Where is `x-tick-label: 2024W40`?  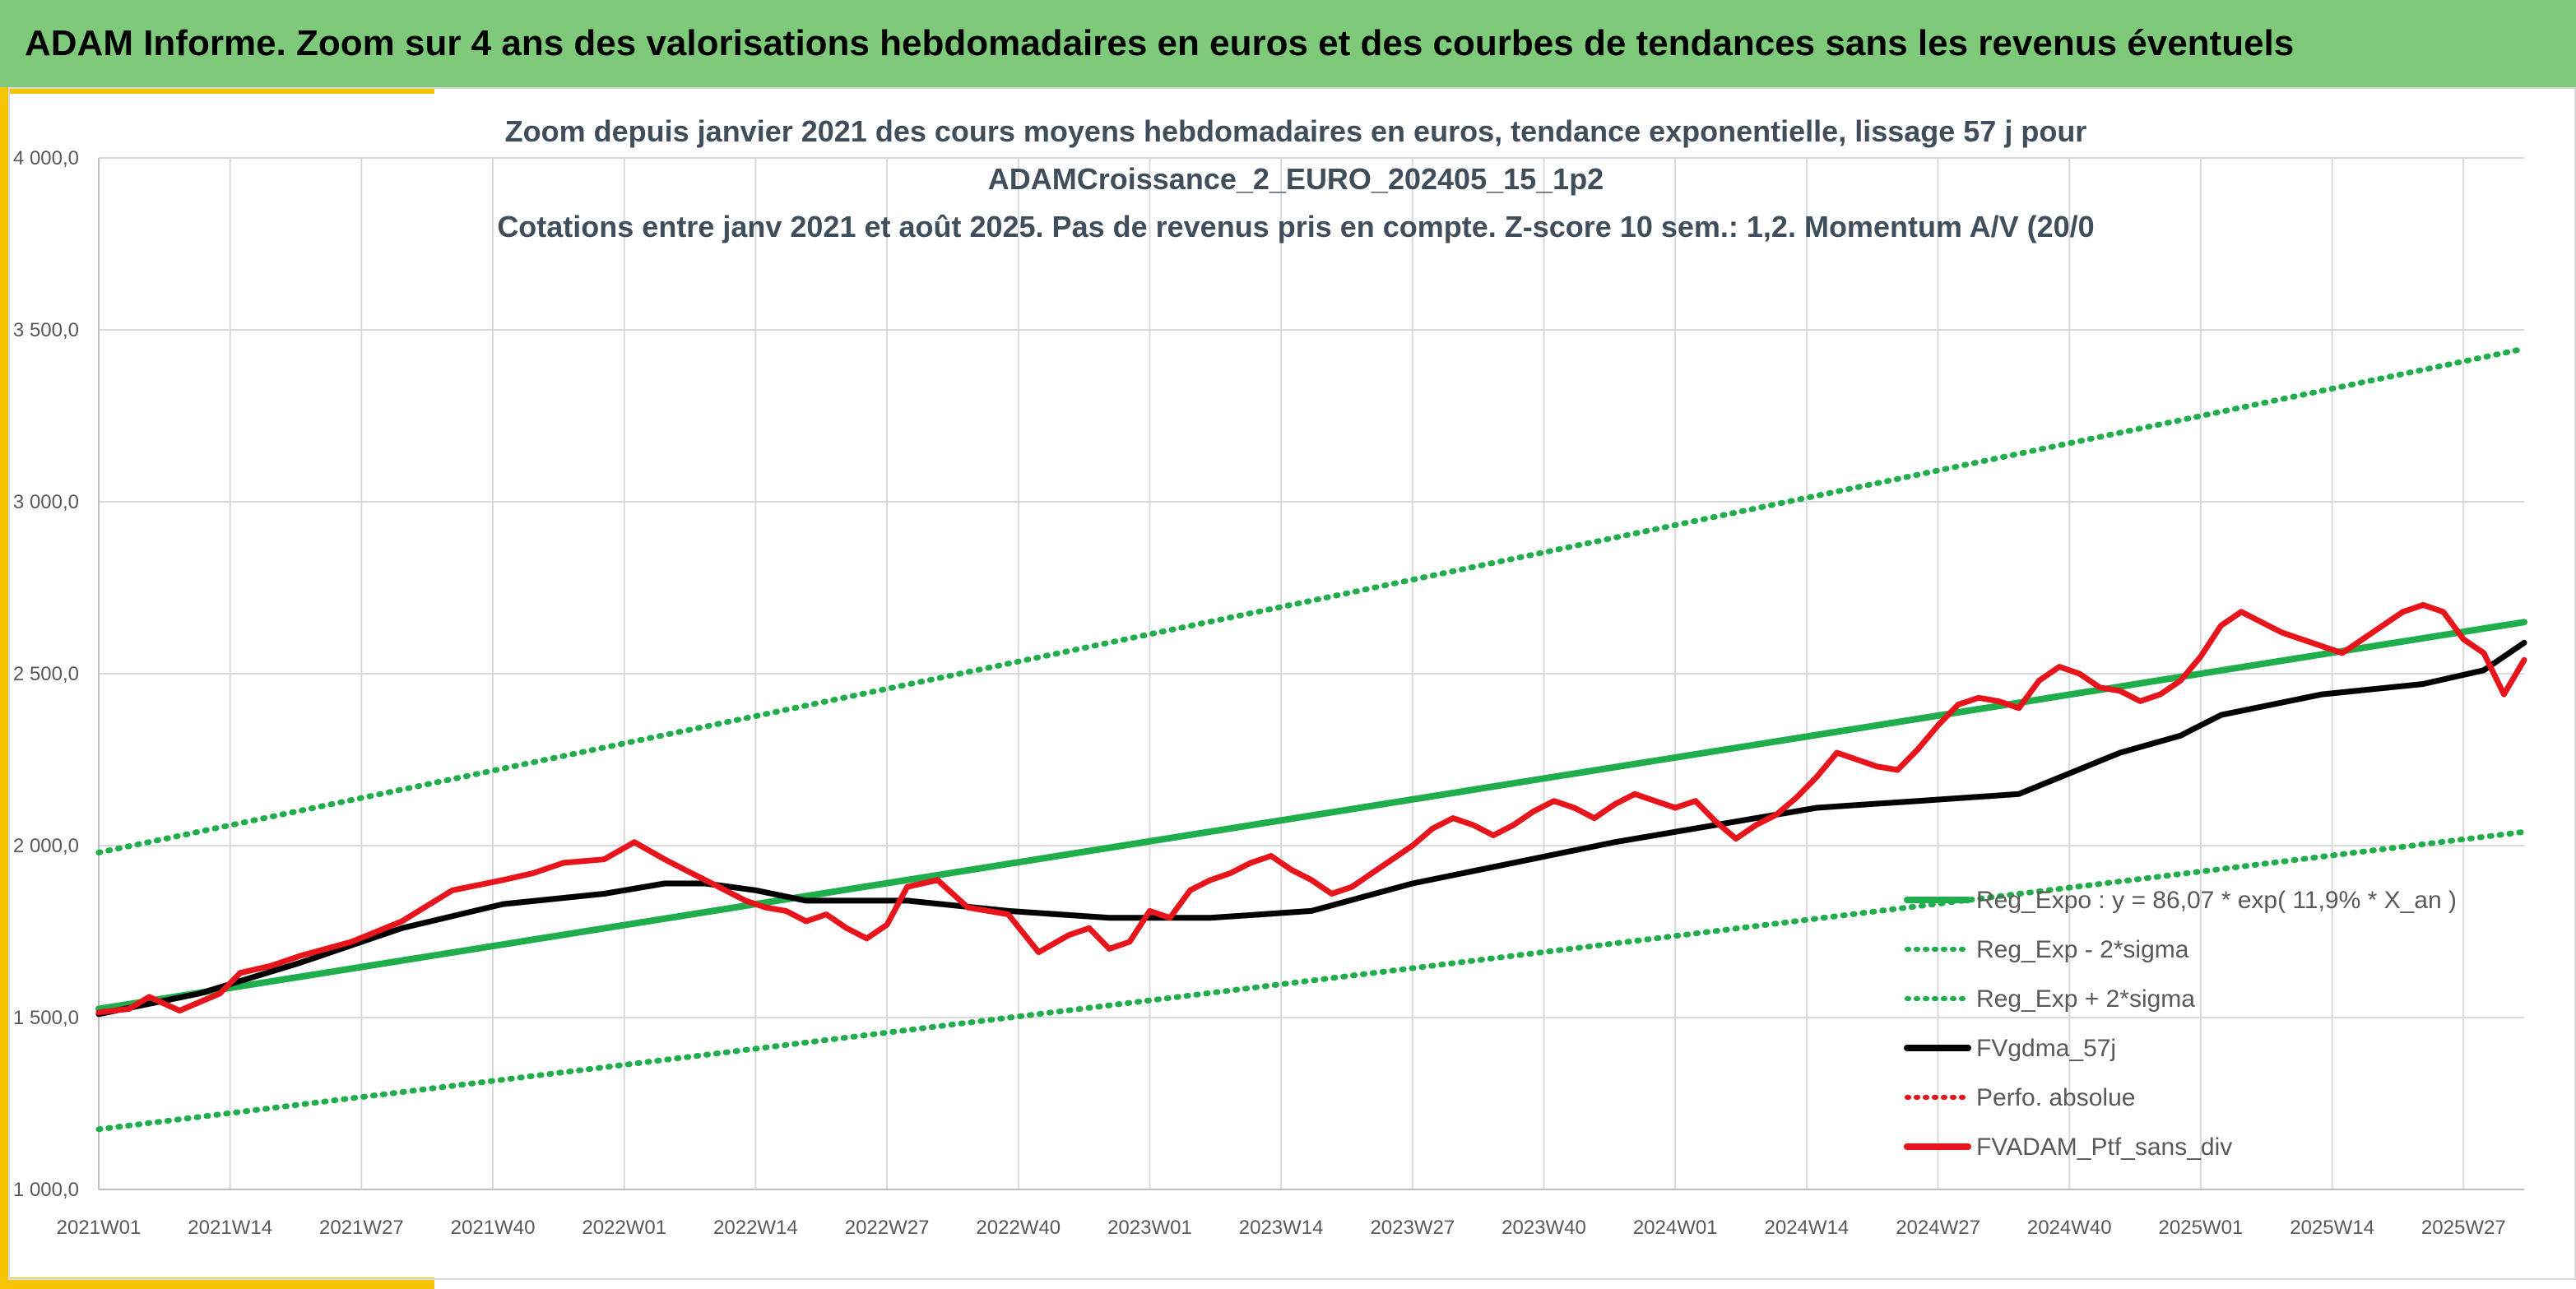
x-tick-label: 2024W40 is located at coordinates (2069, 1228).